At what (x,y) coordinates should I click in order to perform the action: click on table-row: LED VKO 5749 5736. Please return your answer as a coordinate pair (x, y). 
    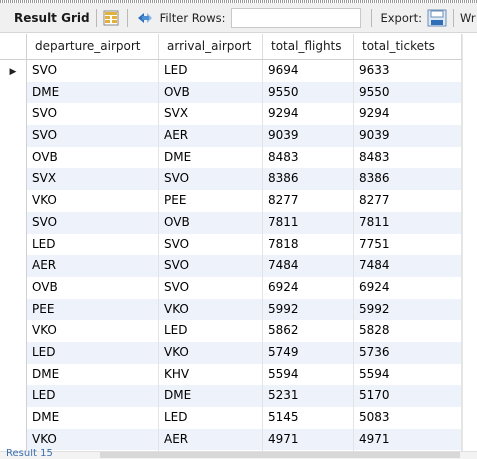
    Looking at the image, I should click on (231, 352).